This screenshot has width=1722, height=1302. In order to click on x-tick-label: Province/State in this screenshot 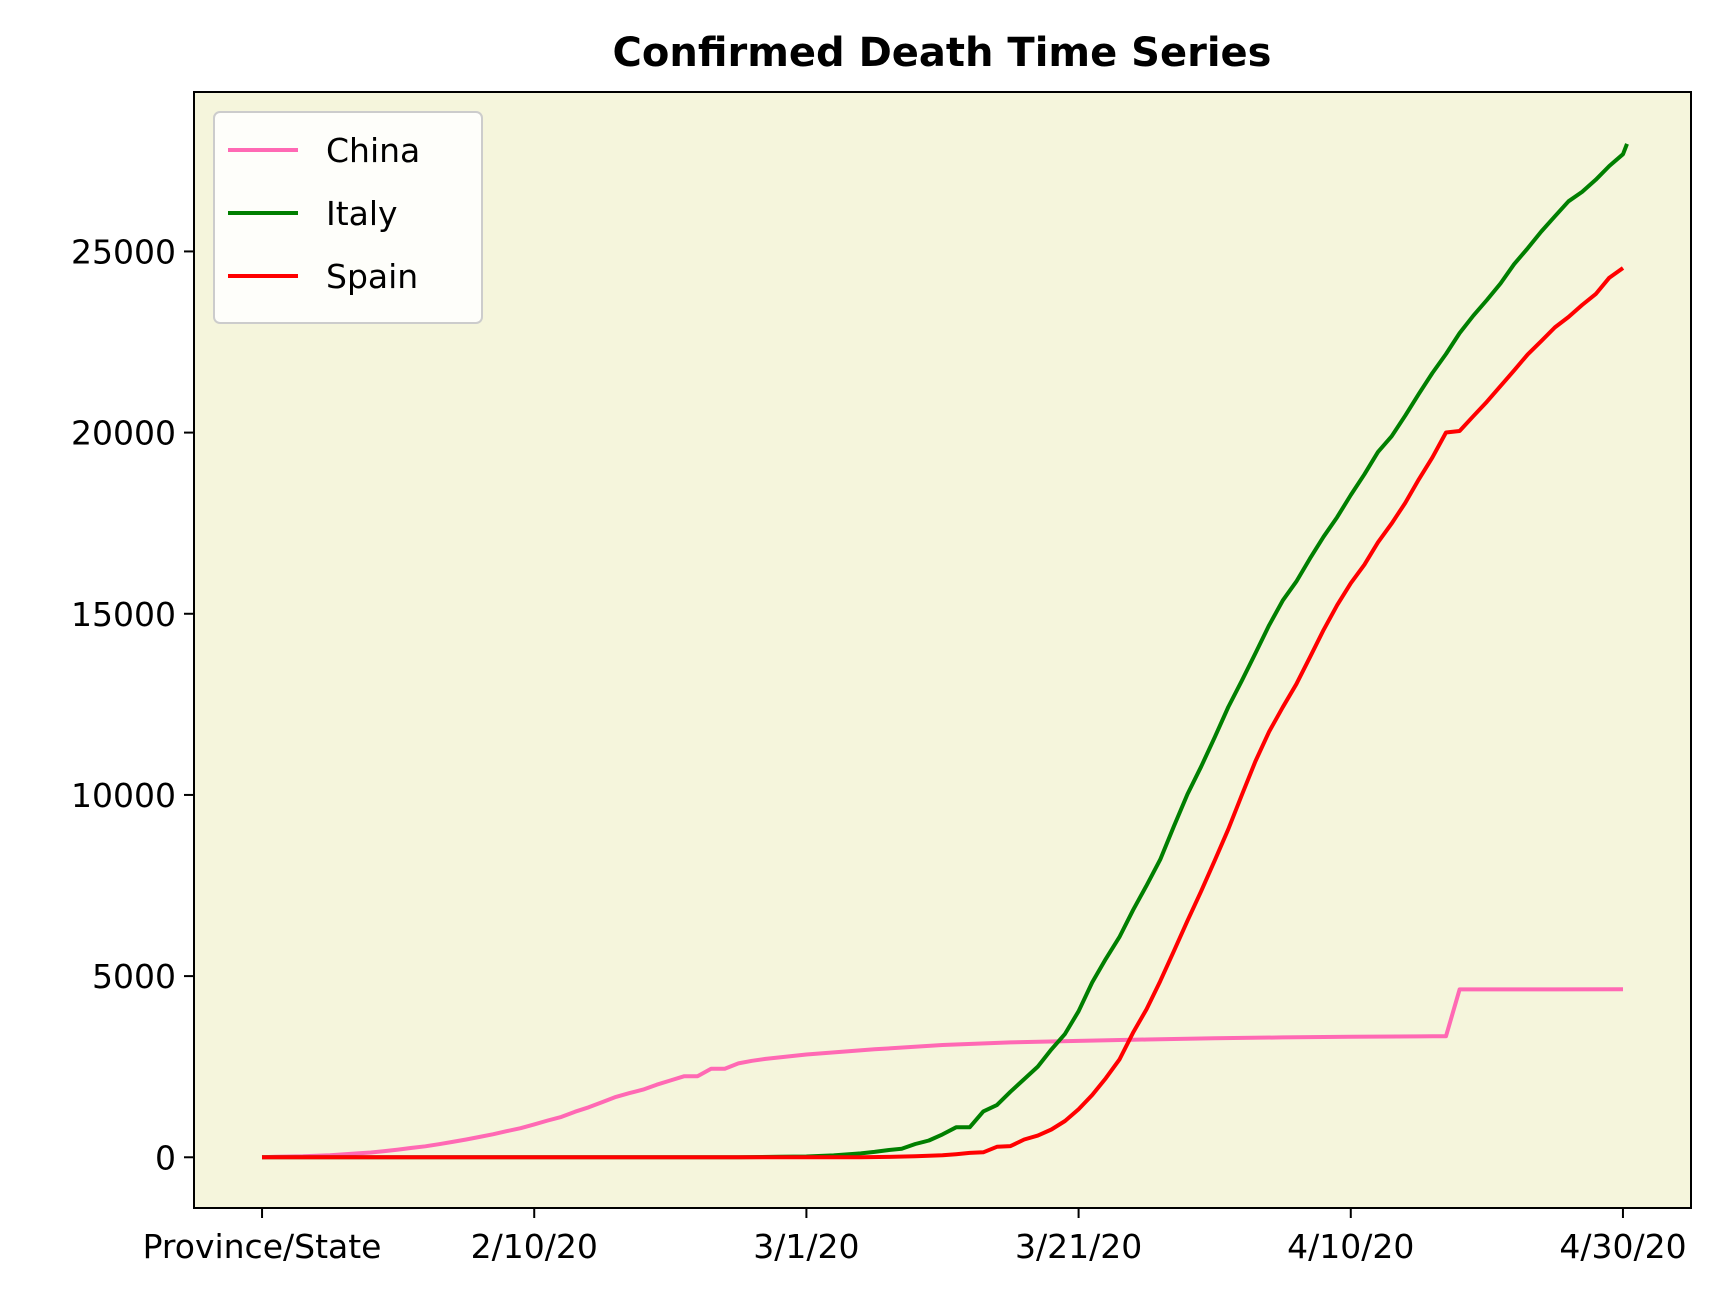, I will do `click(262, 1246)`.